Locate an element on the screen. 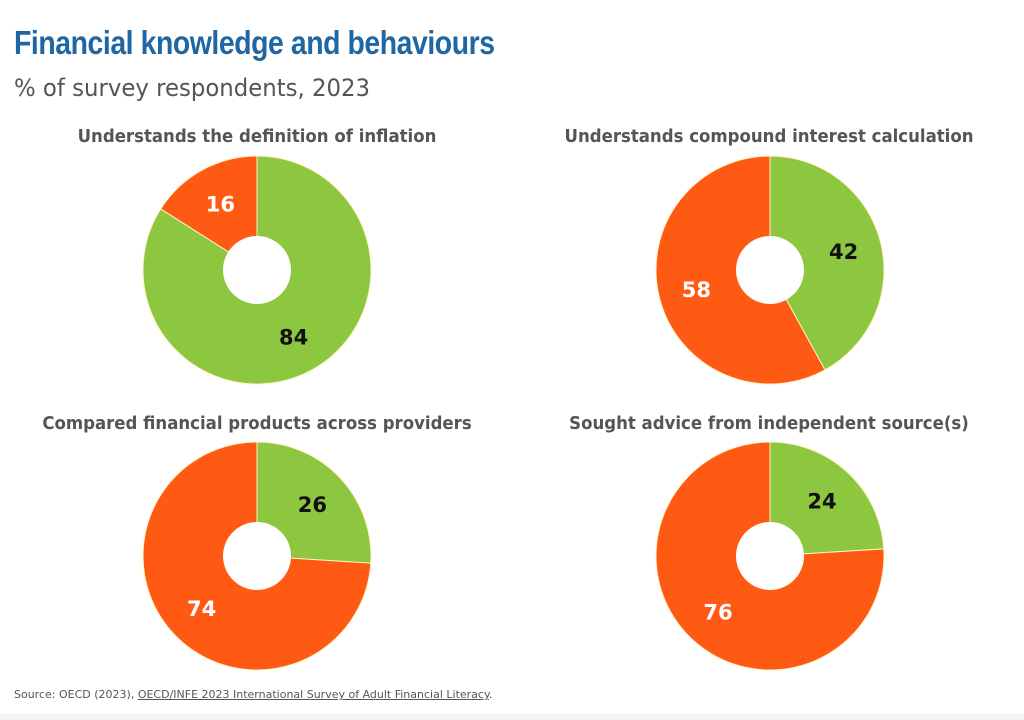 This screenshot has height=720, width=1024. yes-value-label: 26 is located at coordinates (312, 505).